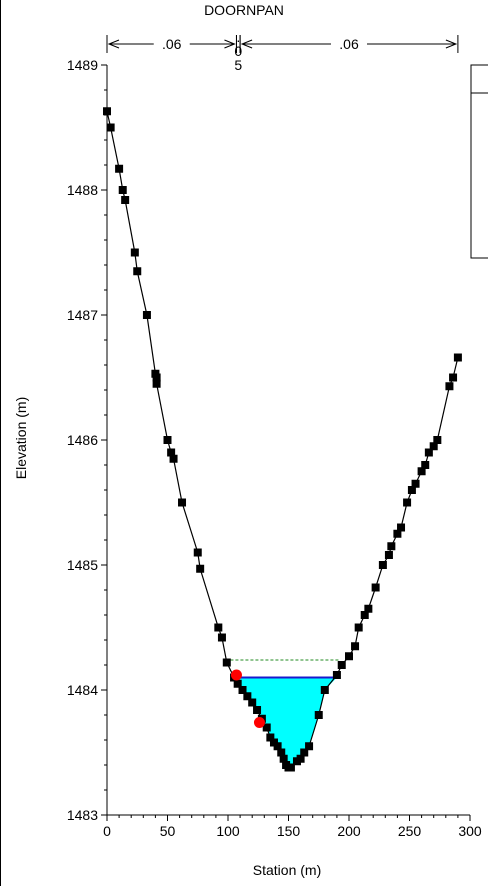 This screenshot has height=887, width=488. Describe the element at coordinates (289, 831) in the screenshot. I see `x-tick-label: 150` at that location.